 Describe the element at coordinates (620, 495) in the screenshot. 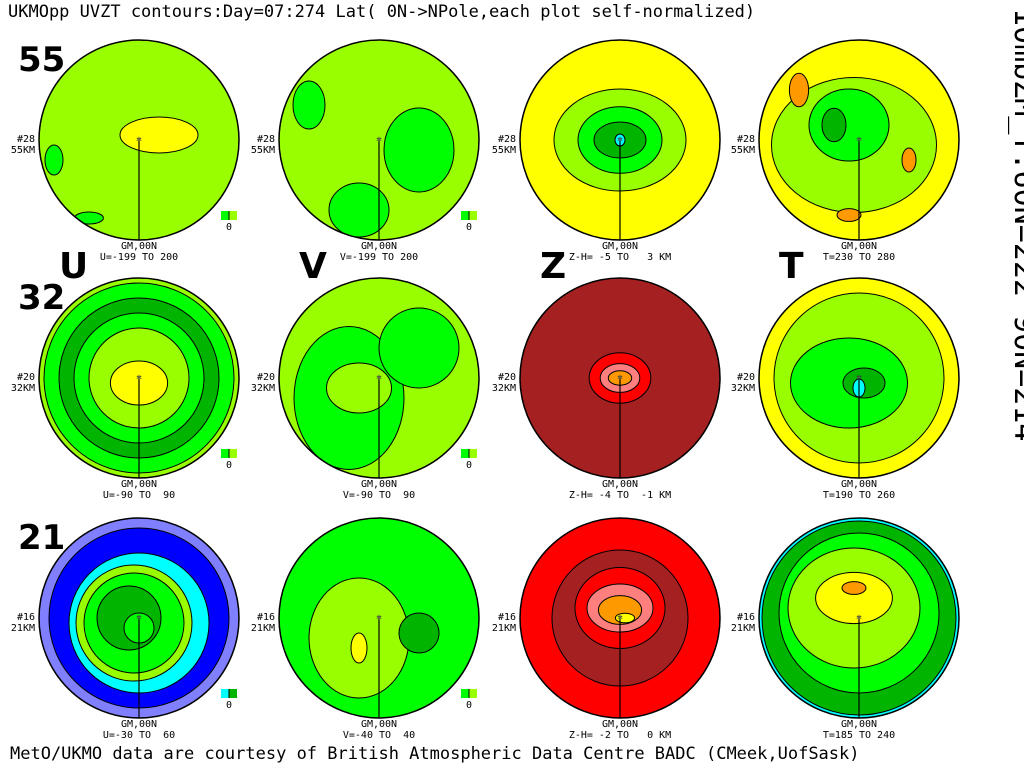

I see `range-label: Z-H= -4 TO -1 KM` at that location.